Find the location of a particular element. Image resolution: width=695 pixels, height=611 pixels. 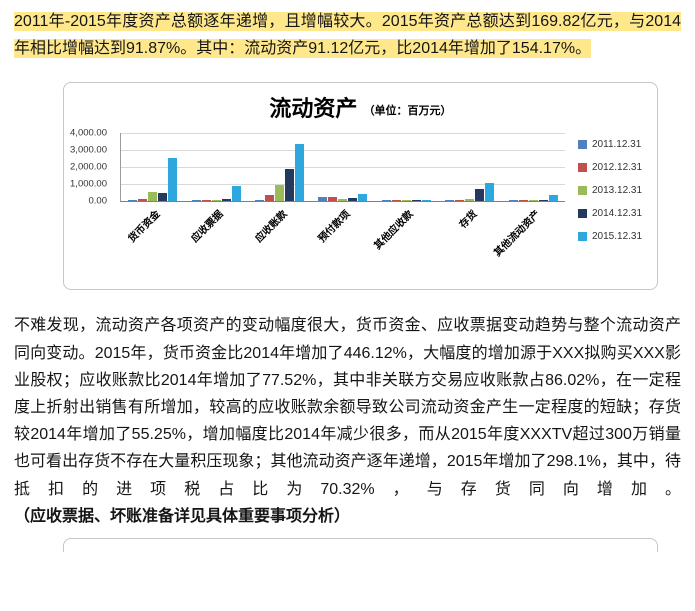

next-section-box-top is located at coordinates (360, 544).